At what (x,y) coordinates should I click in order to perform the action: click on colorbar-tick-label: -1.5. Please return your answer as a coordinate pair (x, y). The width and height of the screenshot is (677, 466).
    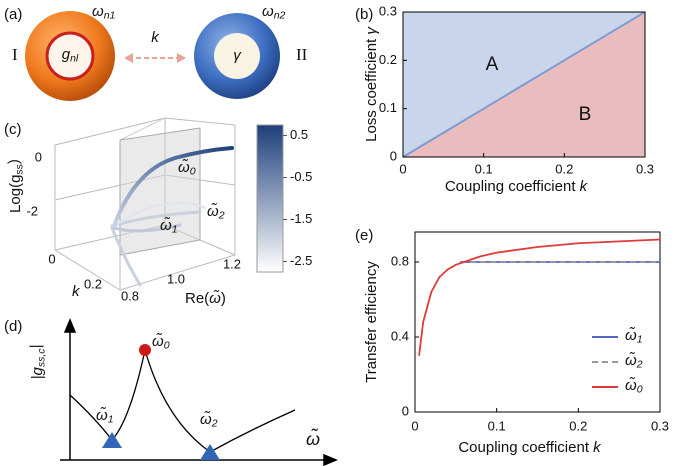
    Looking at the image, I should click on (301, 218).